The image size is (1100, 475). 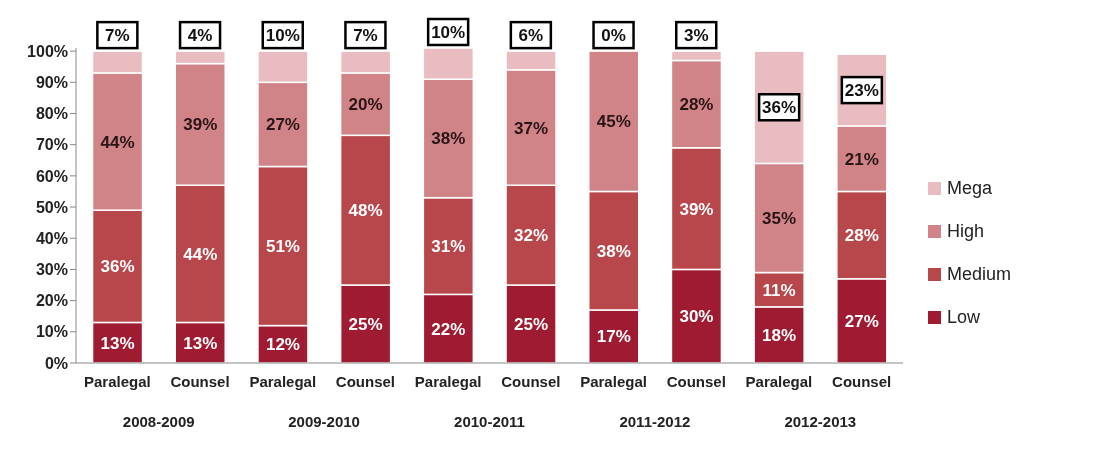 I want to click on data-label: 0%, so click(x=613, y=36).